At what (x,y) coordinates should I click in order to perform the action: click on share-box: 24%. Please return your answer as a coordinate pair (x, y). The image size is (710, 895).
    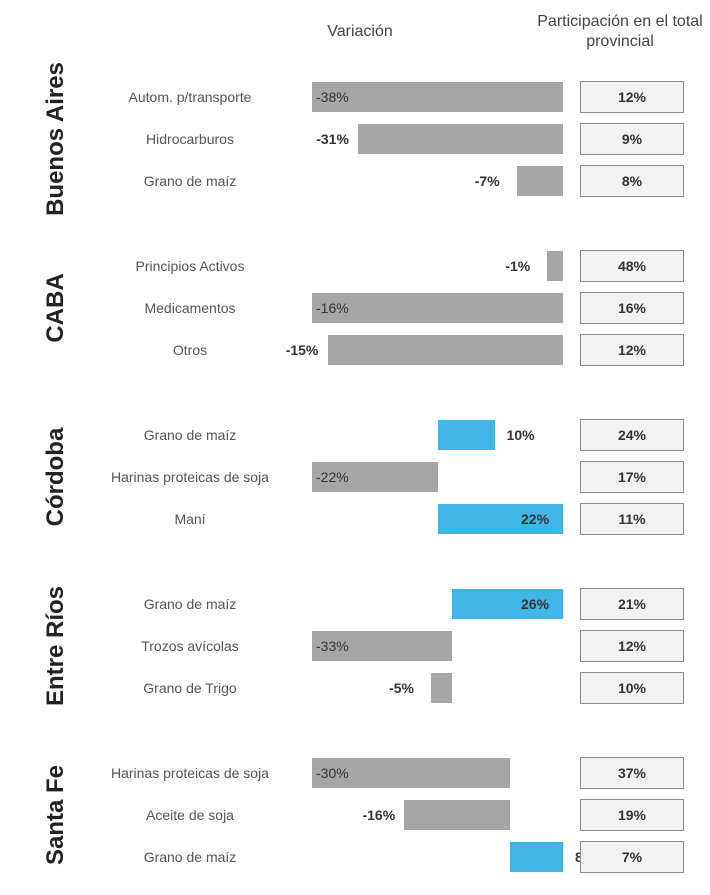
    Looking at the image, I should click on (632, 435).